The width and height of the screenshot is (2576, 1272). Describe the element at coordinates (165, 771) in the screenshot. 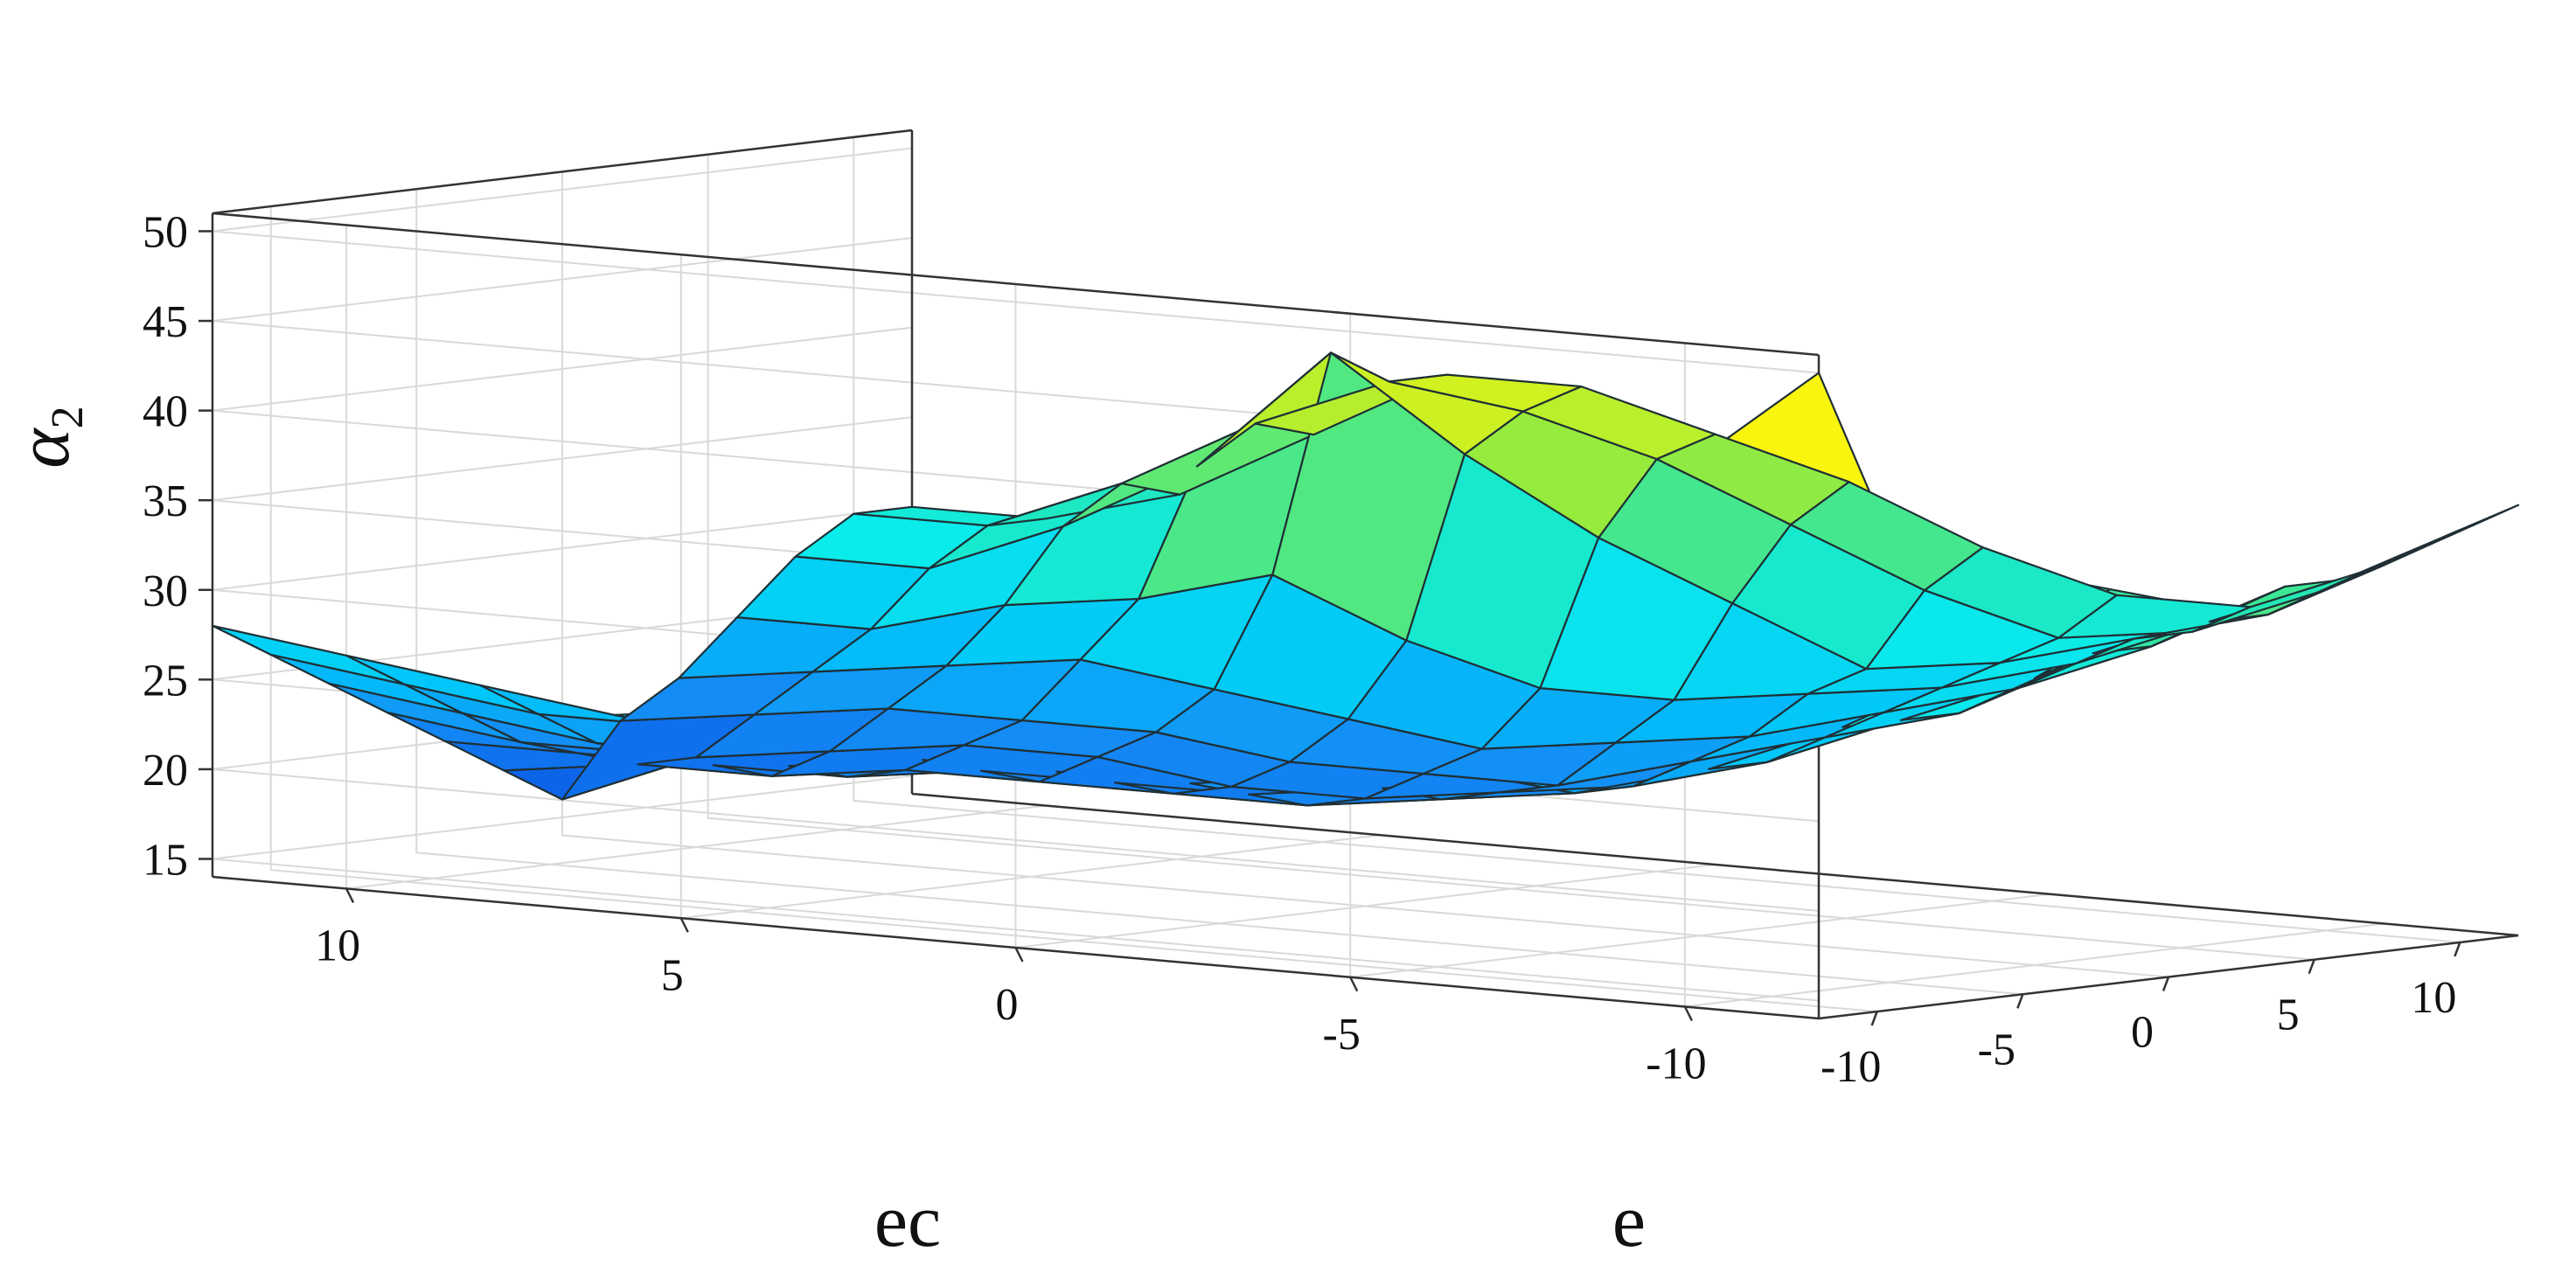

I see `z-tick-label: 20` at that location.